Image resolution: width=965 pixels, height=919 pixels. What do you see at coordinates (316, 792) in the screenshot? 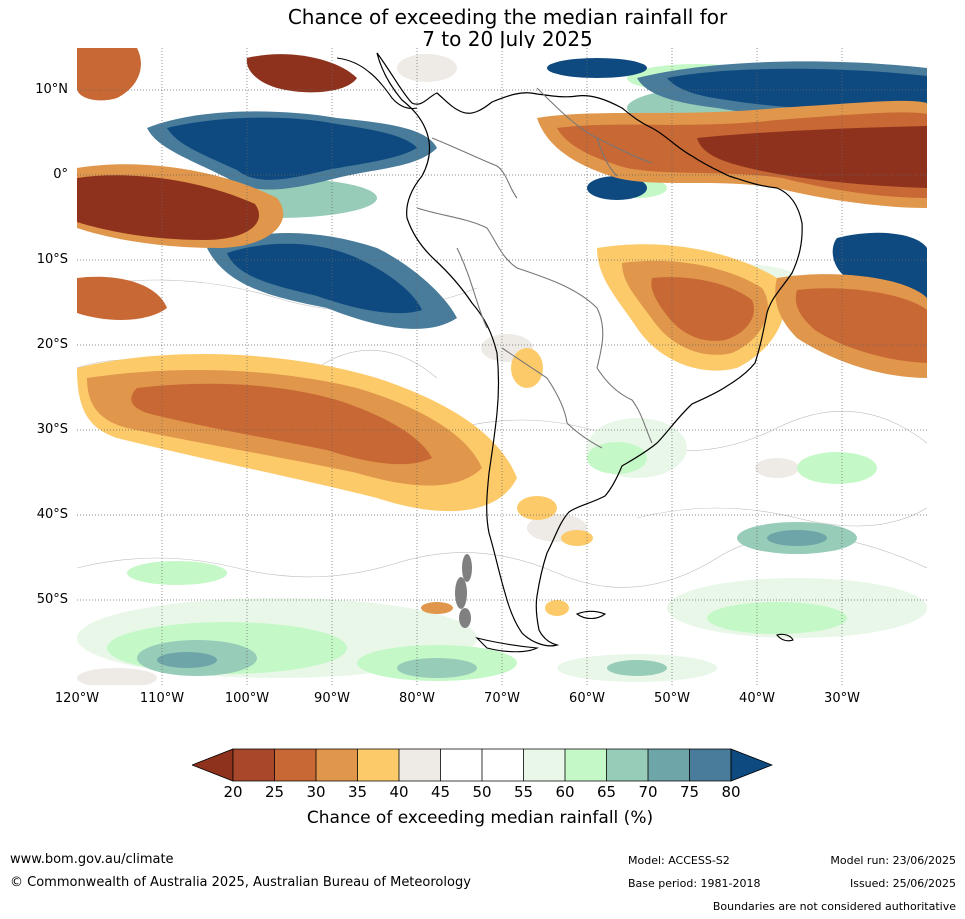
I see `colorbar-tick-30: 30` at bounding box center [316, 792].